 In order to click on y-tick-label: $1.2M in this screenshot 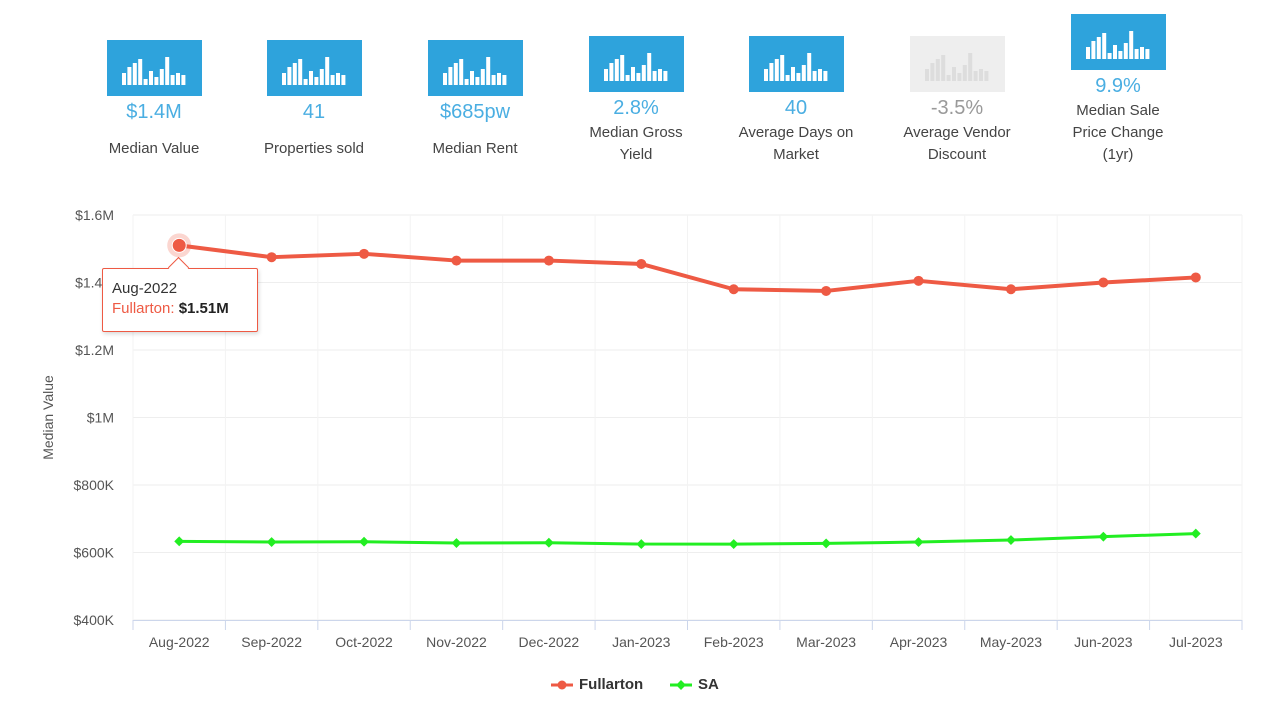, I will do `click(94, 350)`.